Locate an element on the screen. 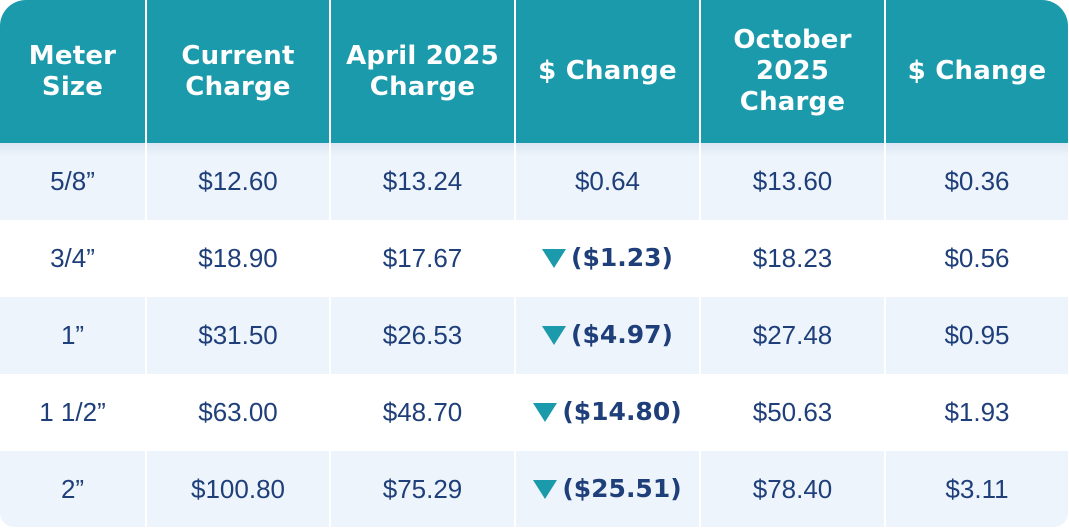 This screenshot has width=1069, height=528. cell-april-change: ($25.51) is located at coordinates (607, 489).